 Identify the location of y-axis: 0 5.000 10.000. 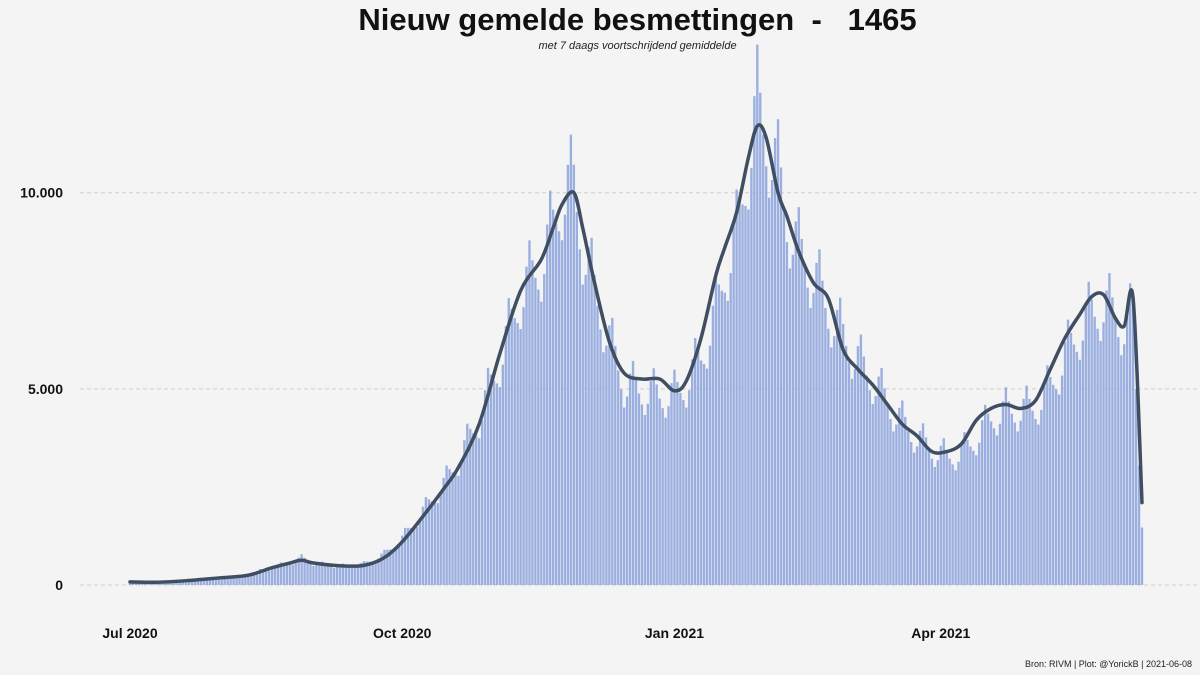
(41, 389).